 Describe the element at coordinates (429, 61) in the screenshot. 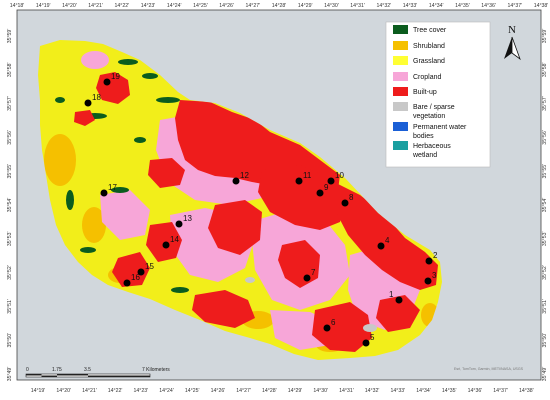

I see `legend-label: Grassland` at that location.